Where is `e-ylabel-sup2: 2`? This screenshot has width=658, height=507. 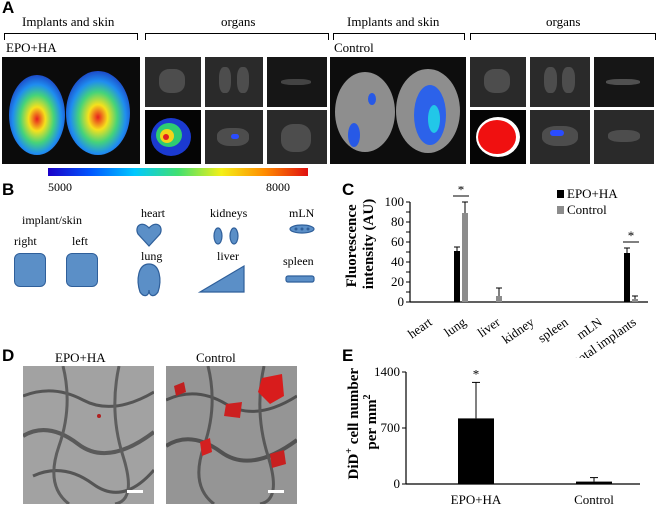
e-ylabel-sup2: 2 is located at coordinates (367, 396).